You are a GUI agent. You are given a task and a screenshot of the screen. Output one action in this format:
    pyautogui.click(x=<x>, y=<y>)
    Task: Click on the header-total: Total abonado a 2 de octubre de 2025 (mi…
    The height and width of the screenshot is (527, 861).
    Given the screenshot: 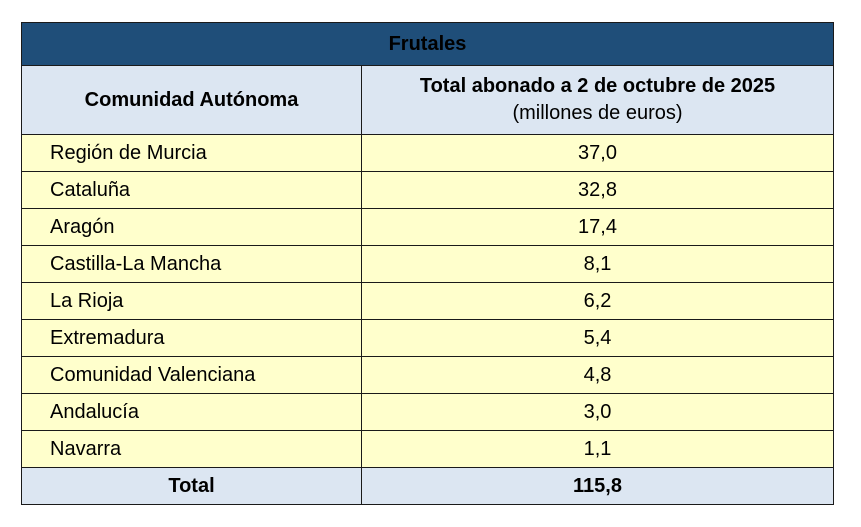 What is the action you would take?
    pyautogui.click(x=597, y=100)
    